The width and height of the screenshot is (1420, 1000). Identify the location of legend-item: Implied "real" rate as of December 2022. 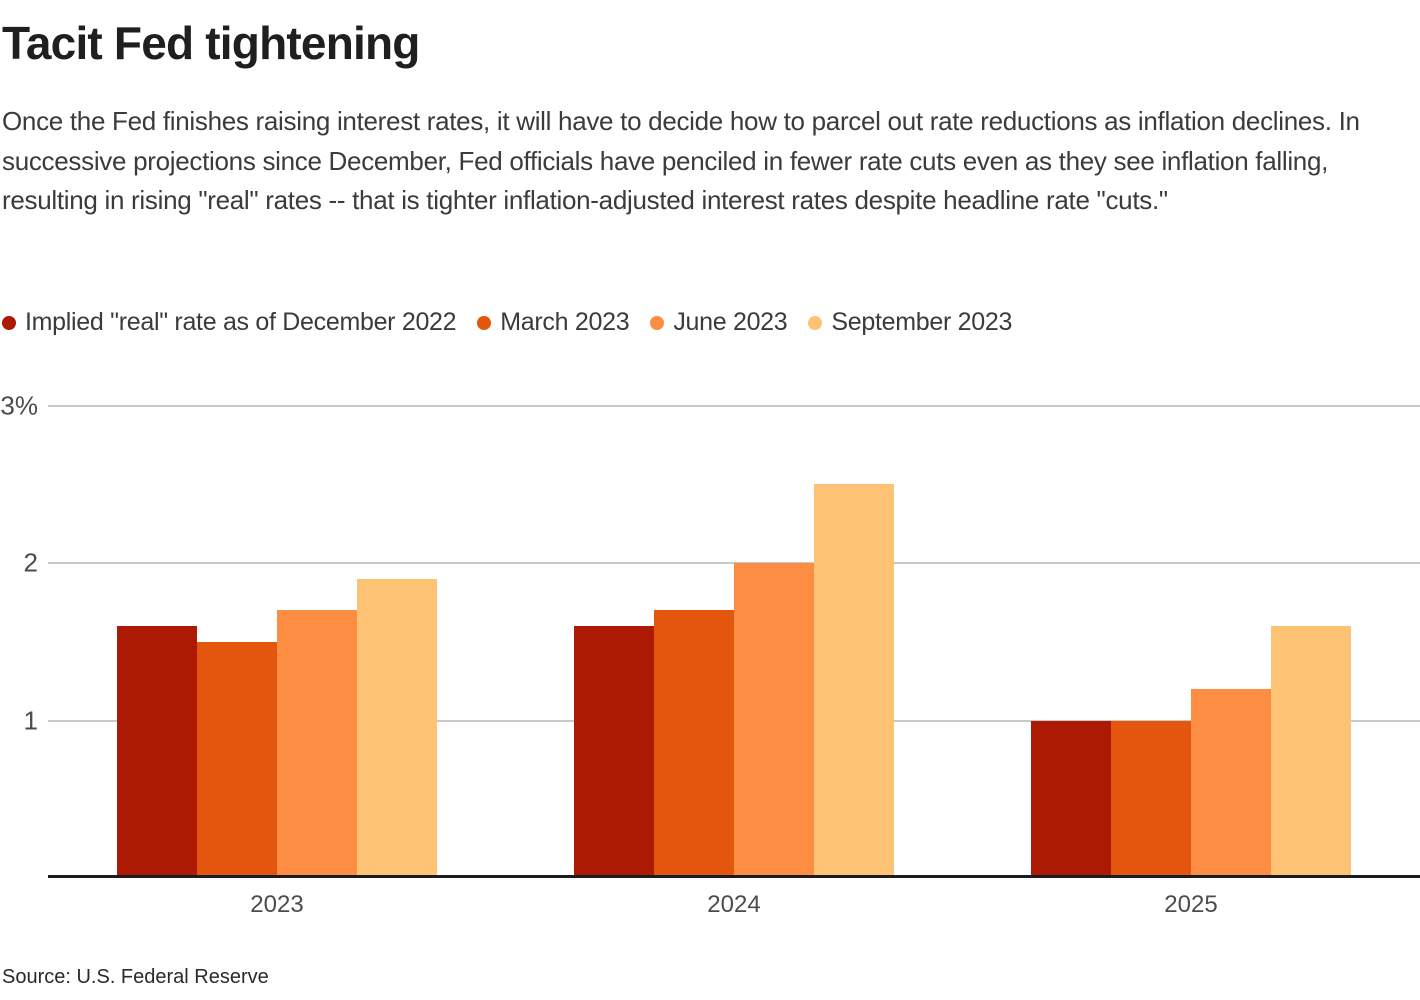
(229, 322).